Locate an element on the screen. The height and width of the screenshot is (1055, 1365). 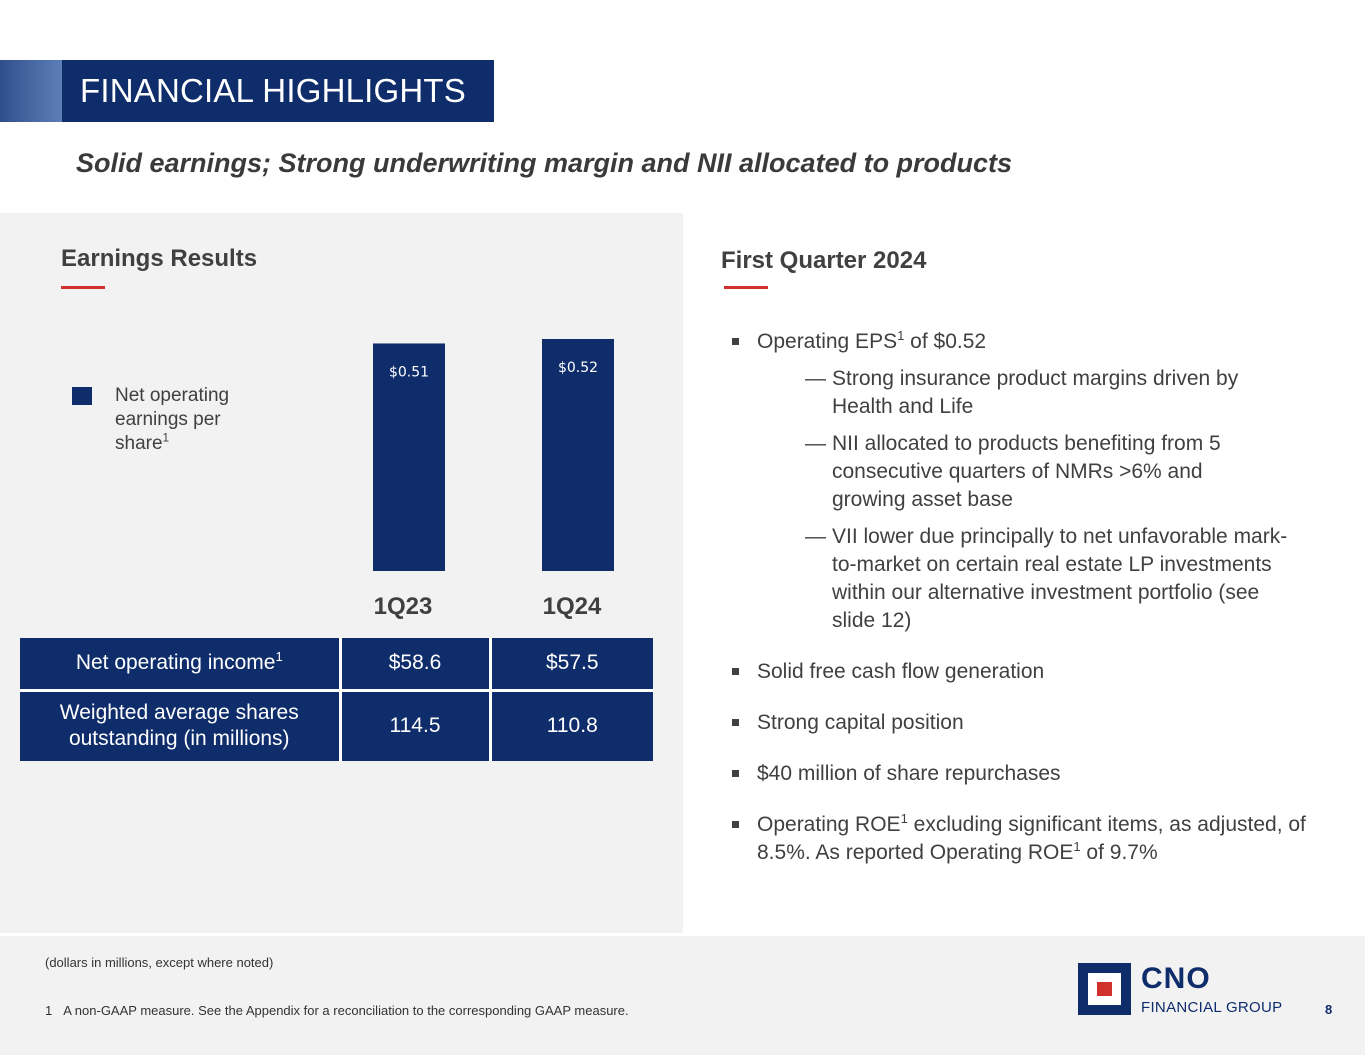
page-number: 8 is located at coordinates (1329, 1009).